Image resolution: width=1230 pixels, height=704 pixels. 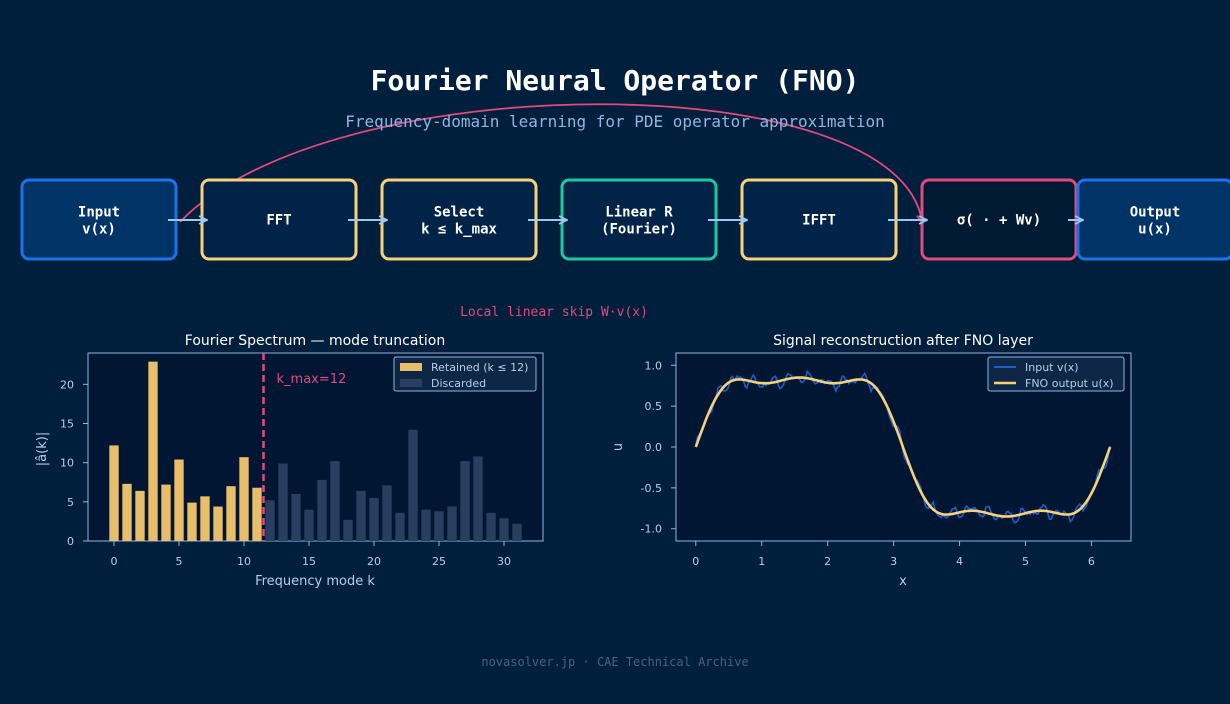 I want to click on pipeline-node-label: u(x), so click(x=1155, y=230).